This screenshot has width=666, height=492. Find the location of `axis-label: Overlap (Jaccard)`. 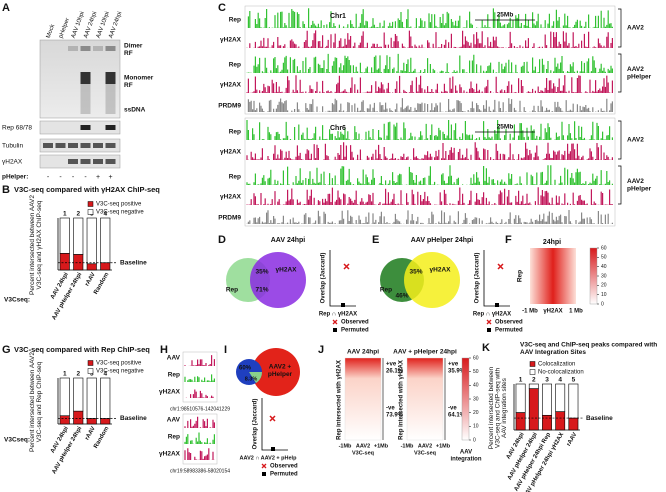

axis-label: Overlap (Jaccard) is located at coordinates (256, 424).